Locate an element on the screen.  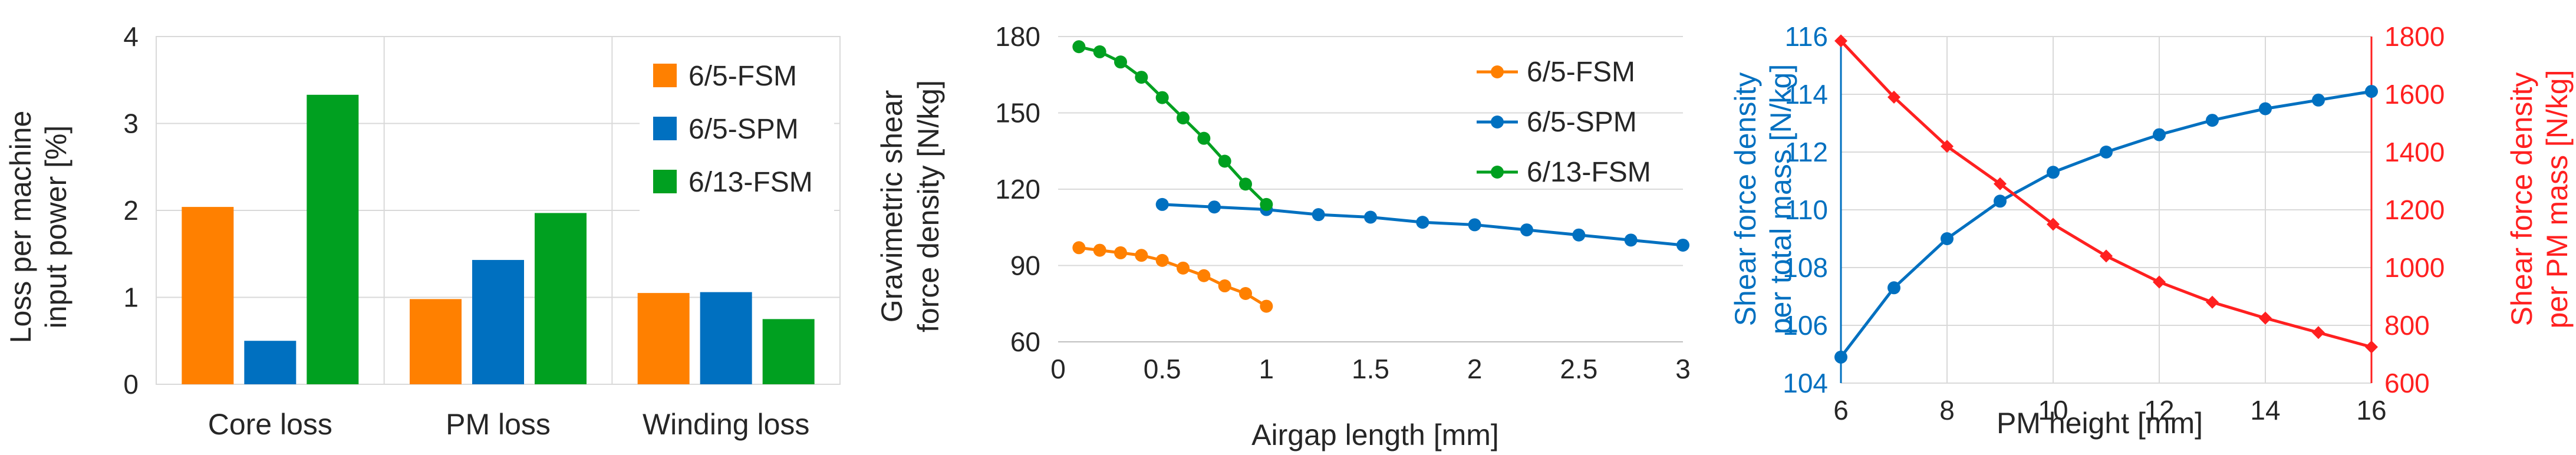
pm-chart-x-tick-label: 16 is located at coordinates (2371, 410).